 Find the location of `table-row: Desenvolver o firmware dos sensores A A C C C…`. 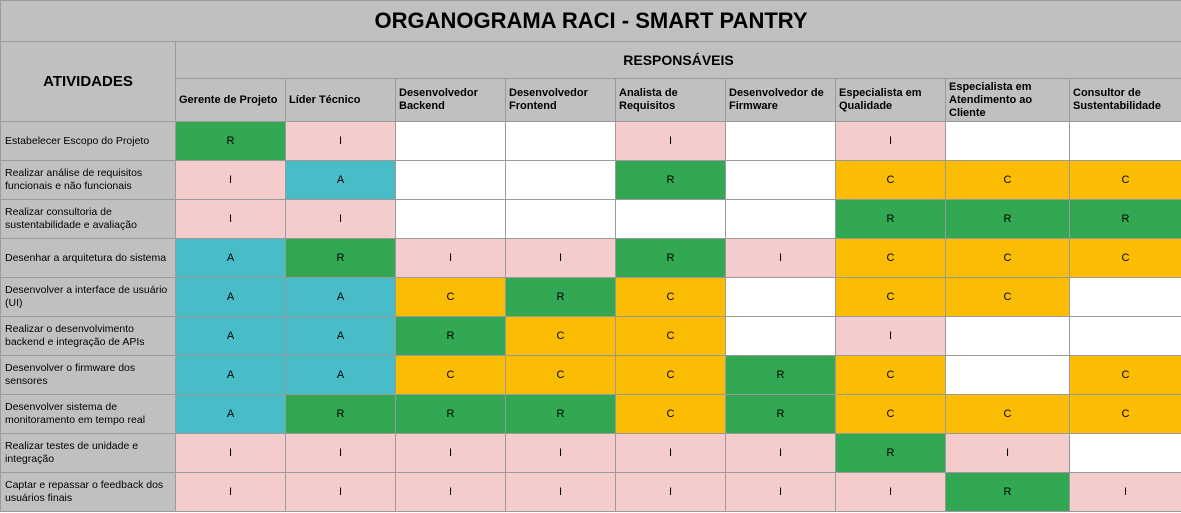

table-row: Desenvolver o firmware dos sensores A A C C C… is located at coordinates (590, 375).